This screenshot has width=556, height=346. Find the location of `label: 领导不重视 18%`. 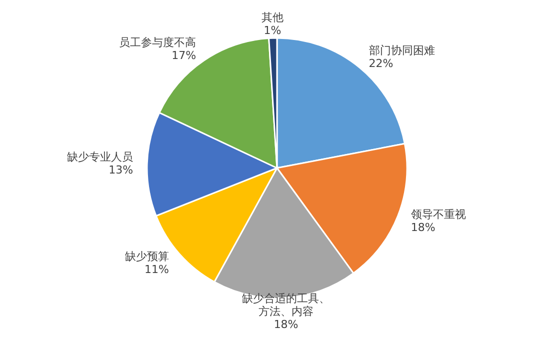

label: 领导不重视 18% is located at coordinates (438, 221).